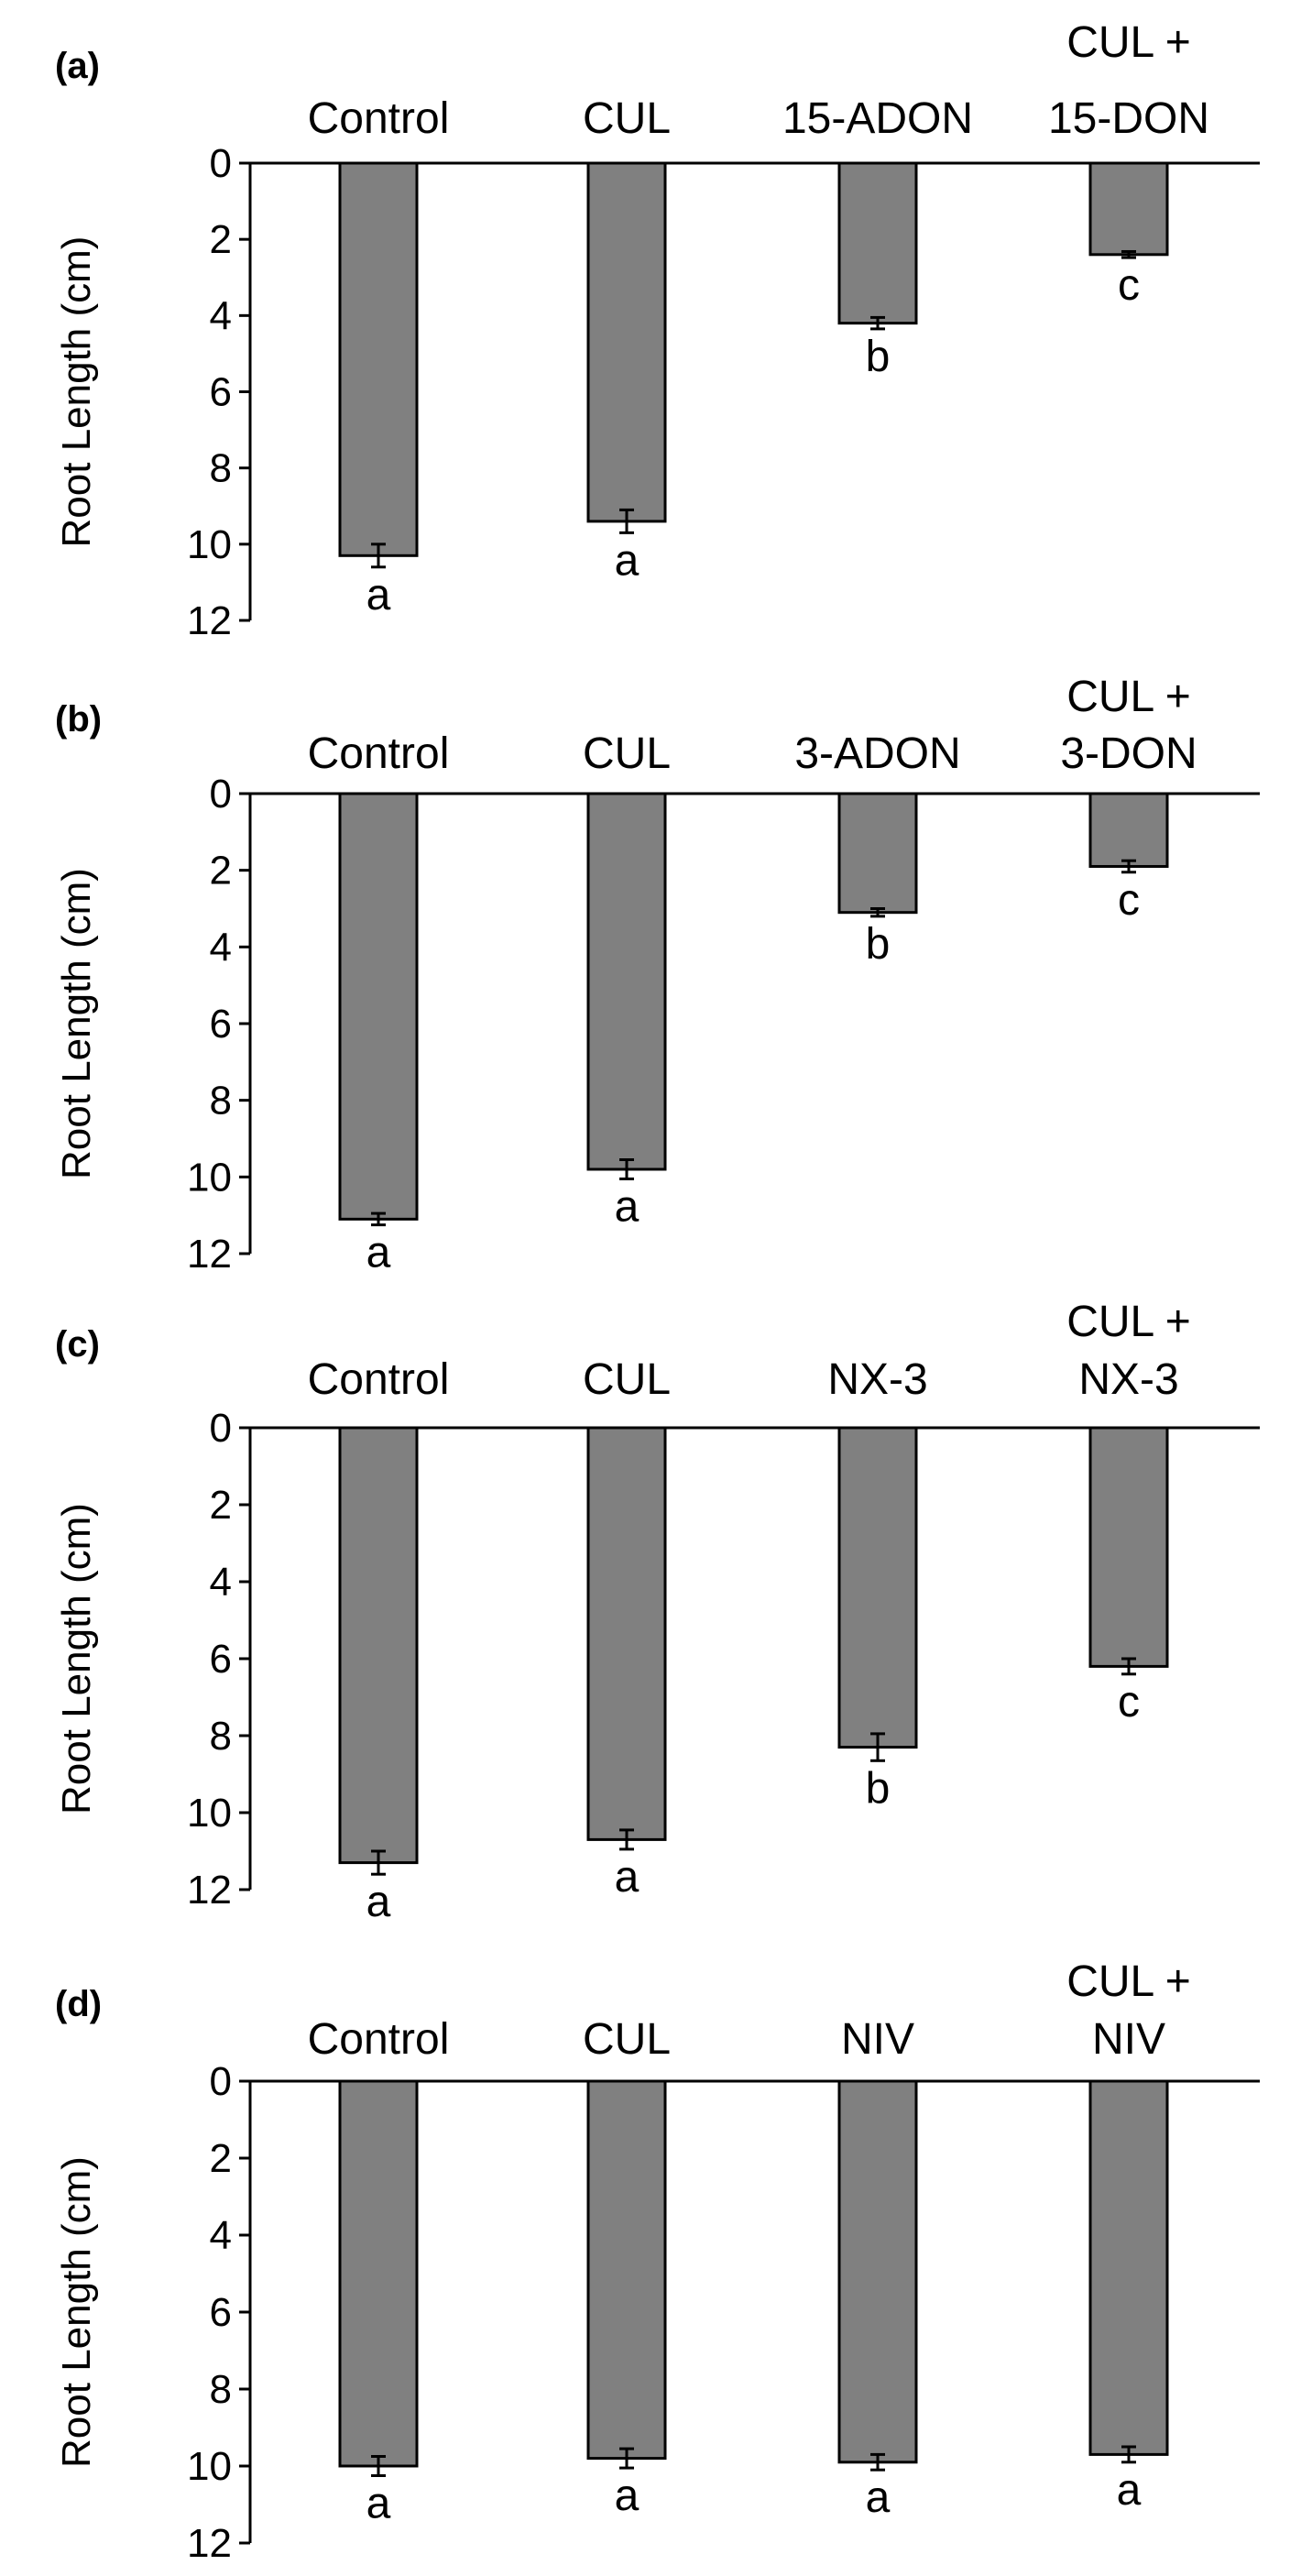 The image size is (1312, 2576). Describe the element at coordinates (1129, 118) in the screenshot. I see `category-label: 15-DON` at that location.